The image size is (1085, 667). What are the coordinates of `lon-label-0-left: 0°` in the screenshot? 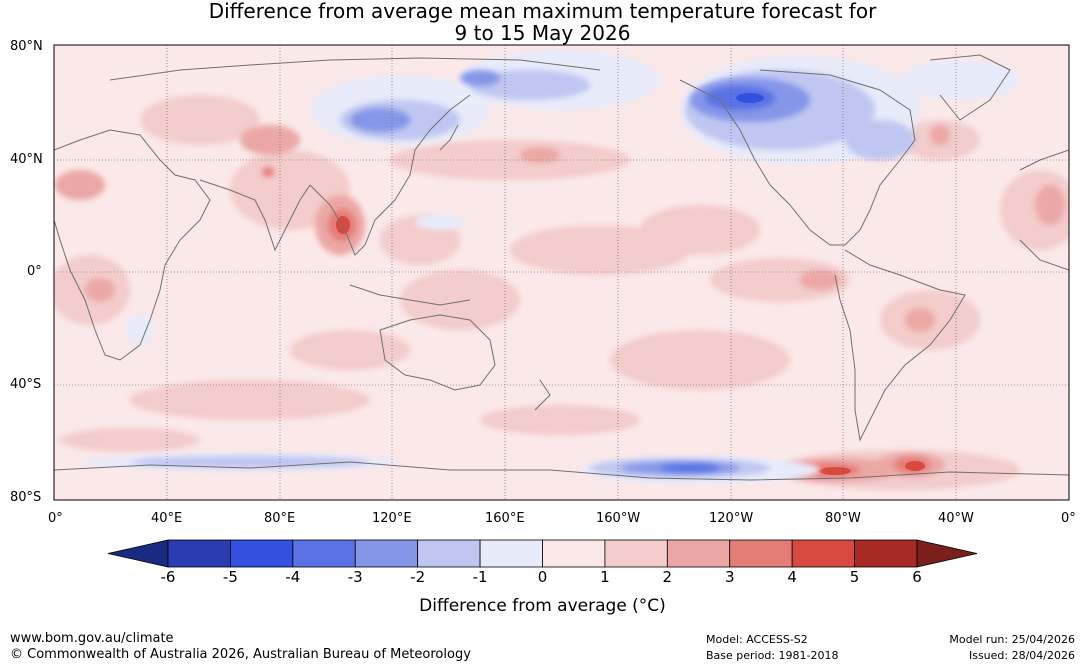 It's located at (55, 518).